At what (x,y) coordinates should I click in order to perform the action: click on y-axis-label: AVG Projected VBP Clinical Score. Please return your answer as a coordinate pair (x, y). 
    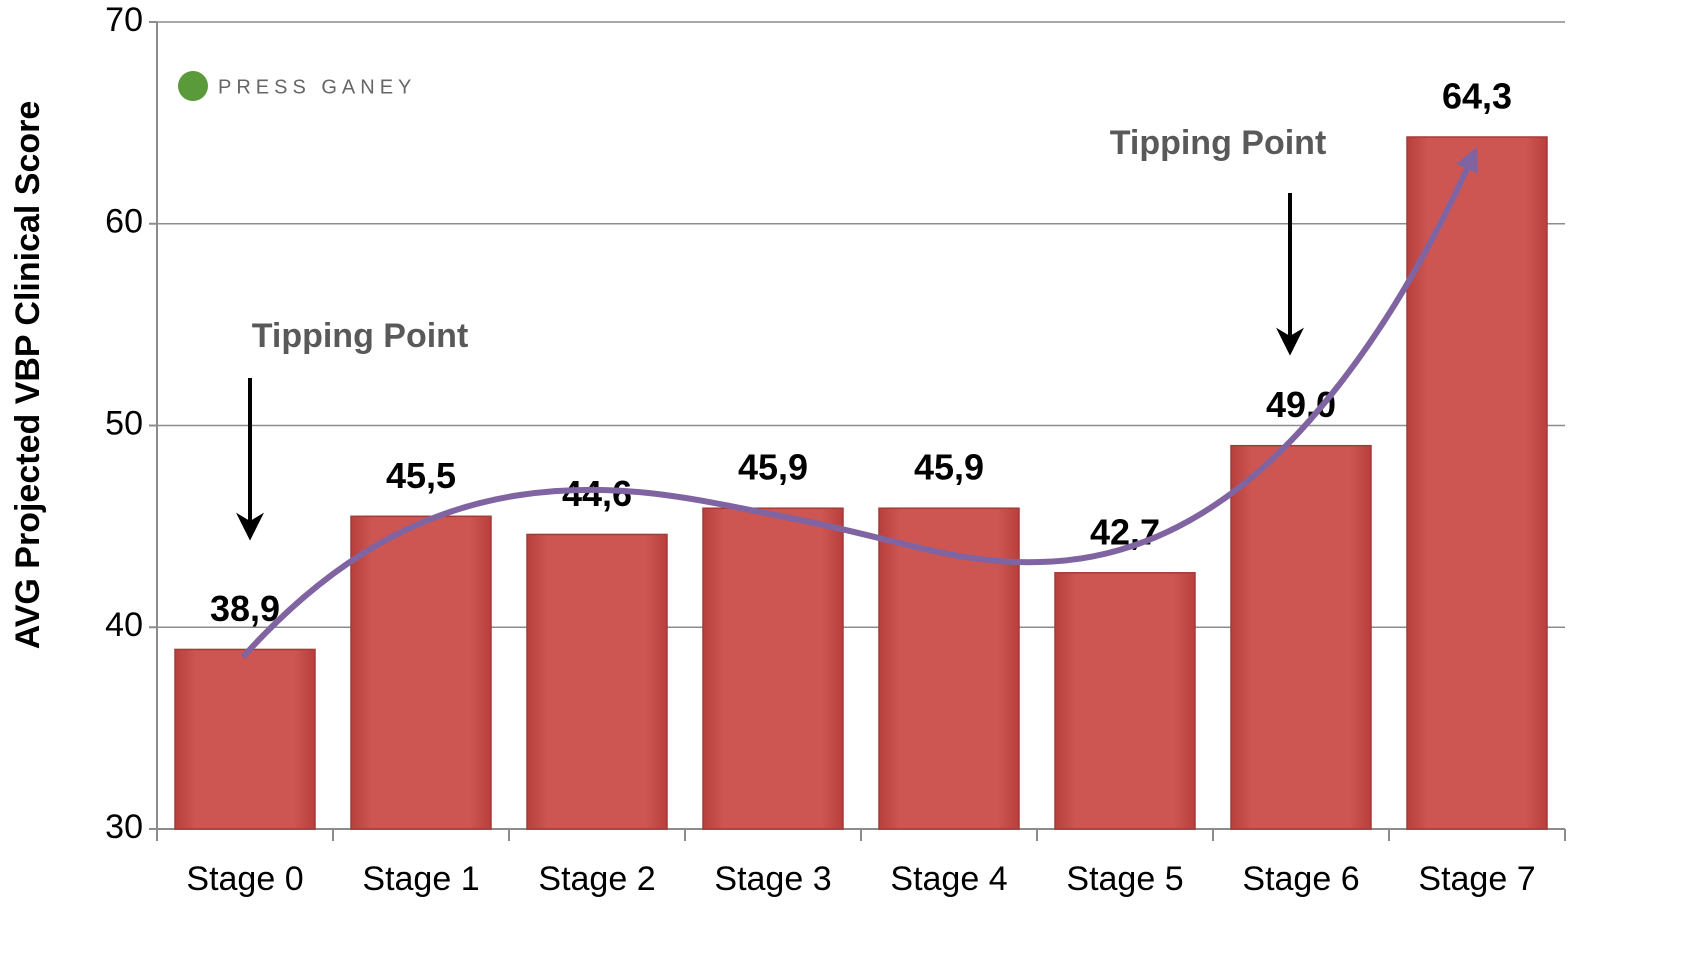
    Looking at the image, I should click on (28, 375).